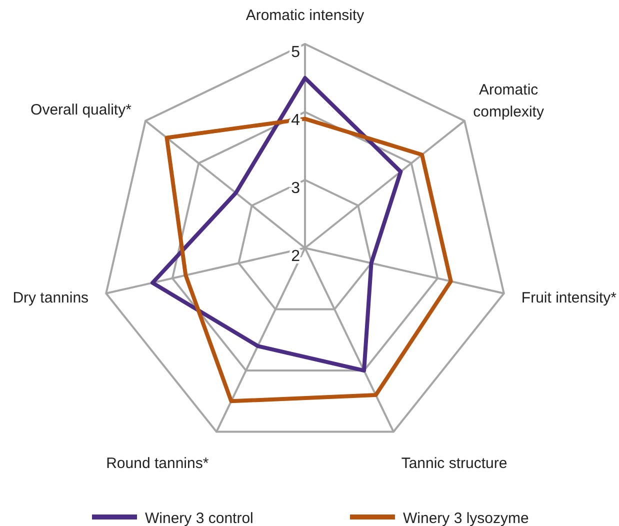  What do you see at coordinates (508, 101) in the screenshot?
I see `spoke-label: Aromatic complexity` at bounding box center [508, 101].